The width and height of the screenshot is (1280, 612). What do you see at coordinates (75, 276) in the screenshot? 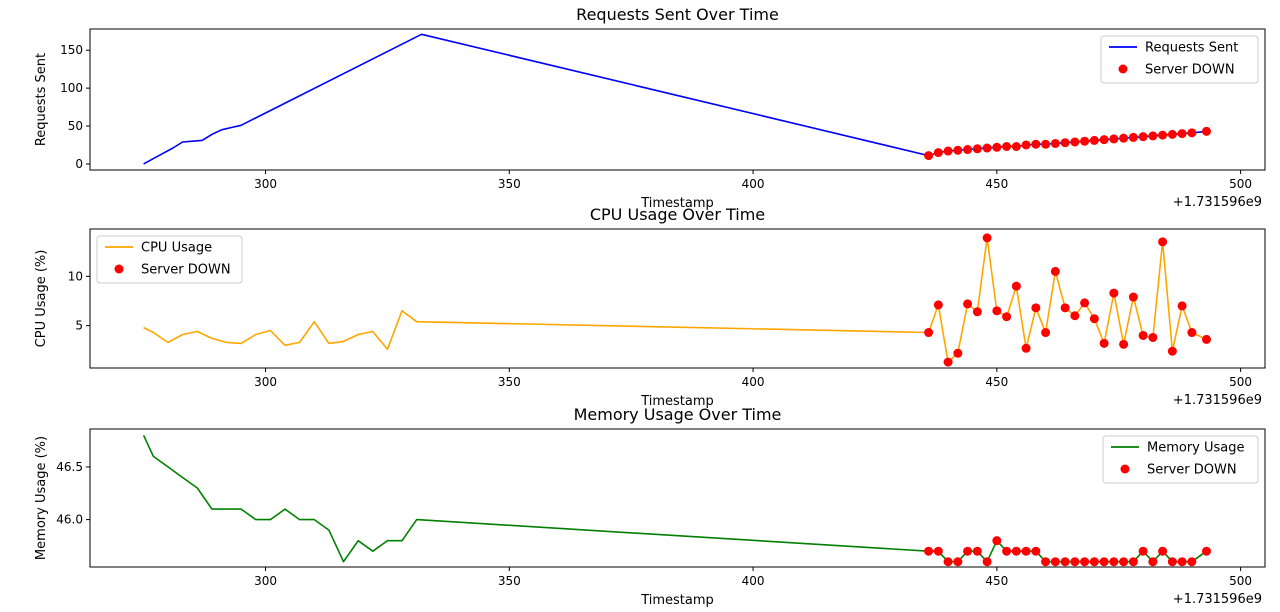
I see `y-tick-label: 10` at bounding box center [75, 276].